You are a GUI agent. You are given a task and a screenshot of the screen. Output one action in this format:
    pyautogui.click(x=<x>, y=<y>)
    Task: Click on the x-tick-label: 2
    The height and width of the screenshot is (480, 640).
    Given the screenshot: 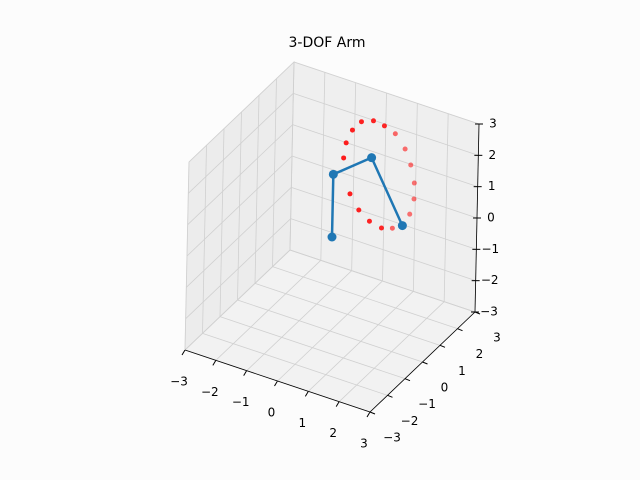 What is the action you would take?
    pyautogui.click(x=333, y=433)
    